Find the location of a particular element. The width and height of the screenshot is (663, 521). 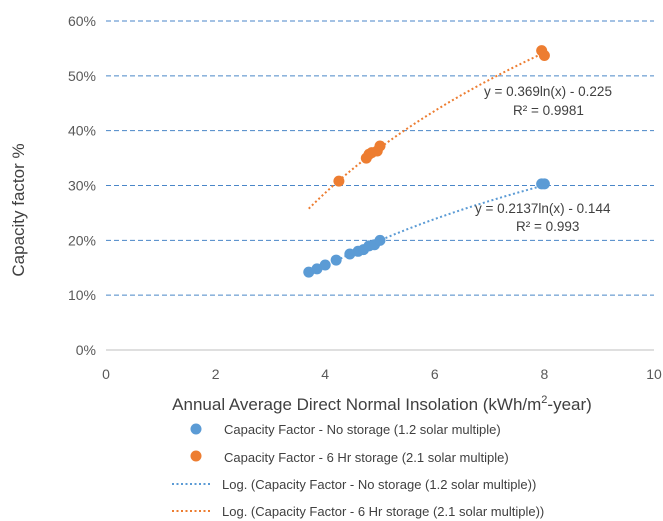

legend-marker-no-storage is located at coordinates (196, 429).